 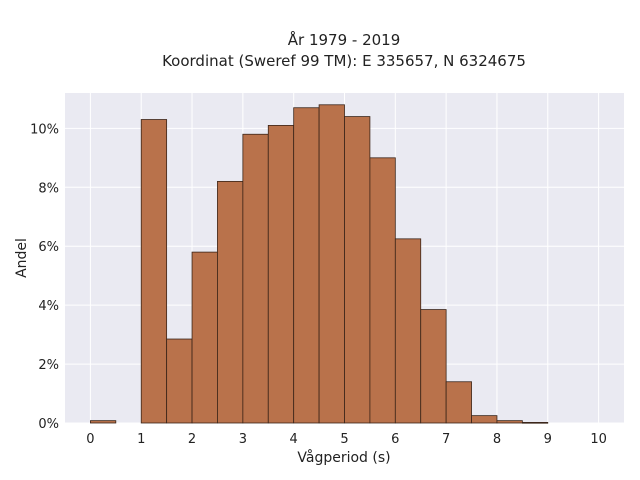 I want to click on y-tick-labels: 0% 2% 4% 6% 8% 10%, so click(x=44, y=277).